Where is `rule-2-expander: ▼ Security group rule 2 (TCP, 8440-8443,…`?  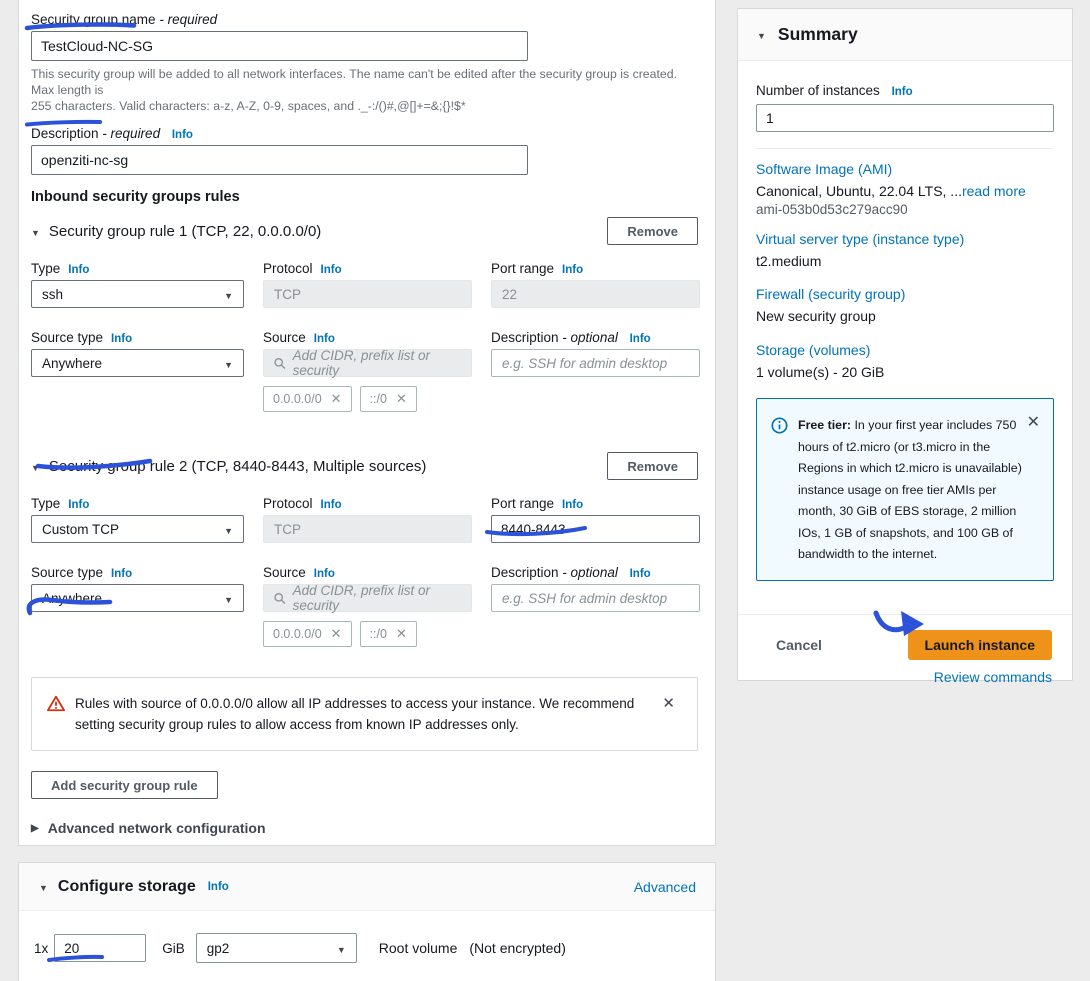
rule-2-expander: ▼ Security group rule 2 (TCP, 8440-8443,… is located at coordinates (228, 466).